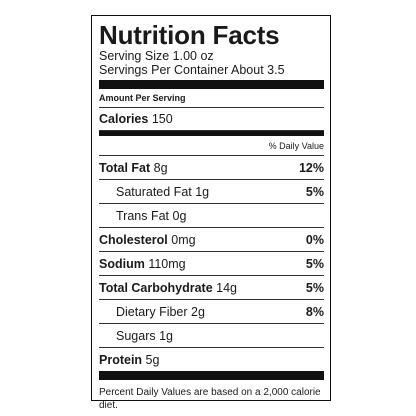 This screenshot has height=416, width=416. What do you see at coordinates (125, 167) in the screenshot?
I see `nutrient-name: Total Fat` at bounding box center [125, 167].